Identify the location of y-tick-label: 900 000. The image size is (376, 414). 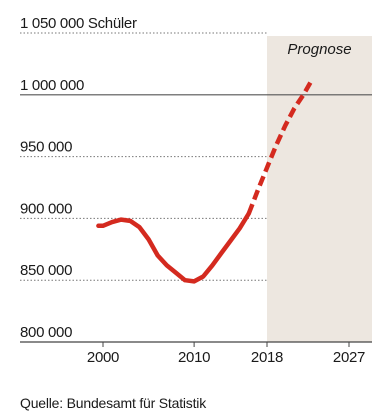
(46, 208).